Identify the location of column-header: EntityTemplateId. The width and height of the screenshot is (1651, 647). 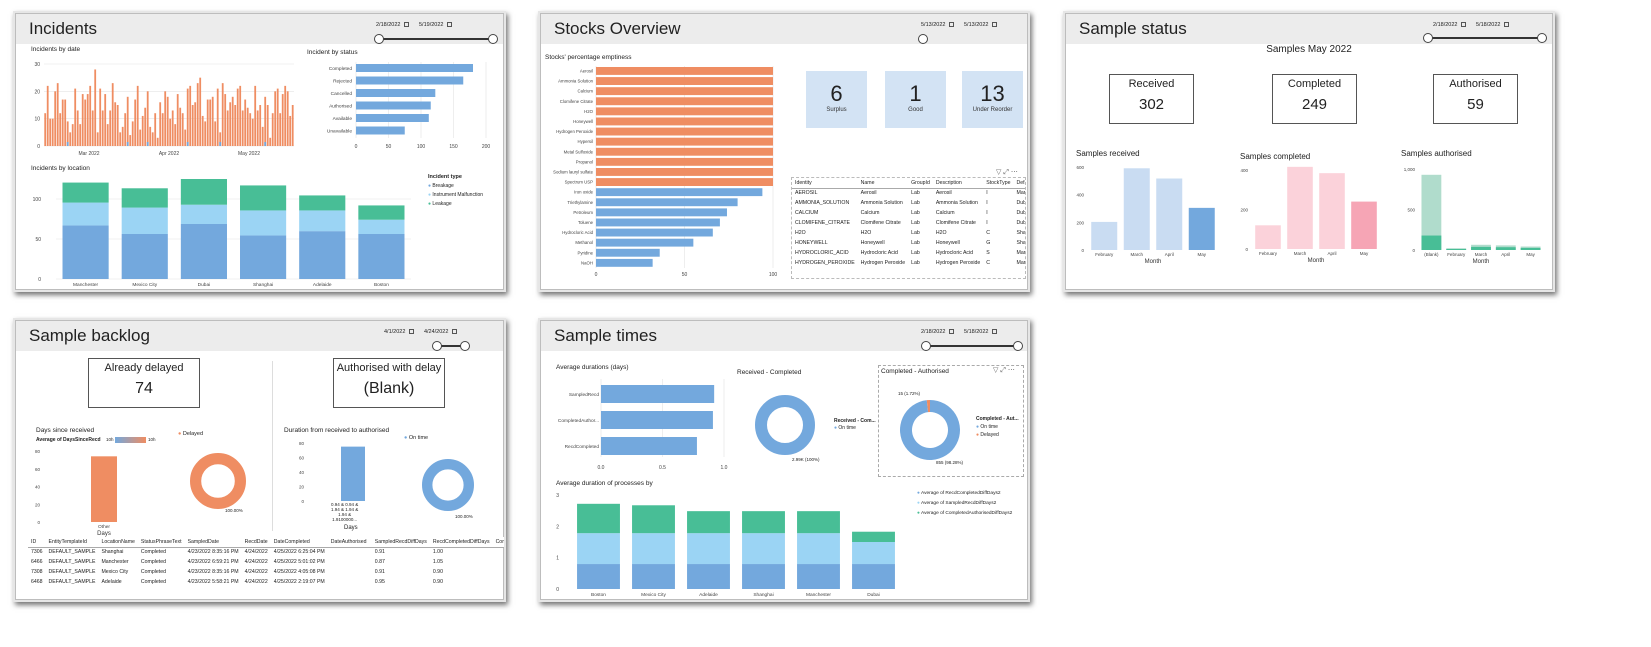
(72, 542).